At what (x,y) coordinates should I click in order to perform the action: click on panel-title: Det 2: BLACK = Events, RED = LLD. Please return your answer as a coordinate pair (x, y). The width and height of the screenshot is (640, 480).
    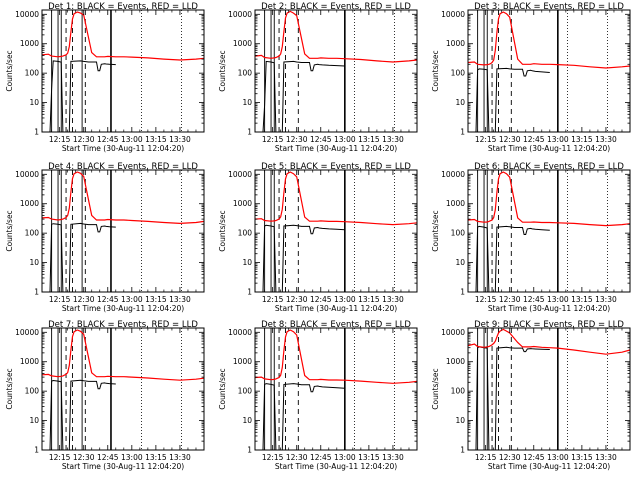
    Looking at the image, I should click on (336, 7).